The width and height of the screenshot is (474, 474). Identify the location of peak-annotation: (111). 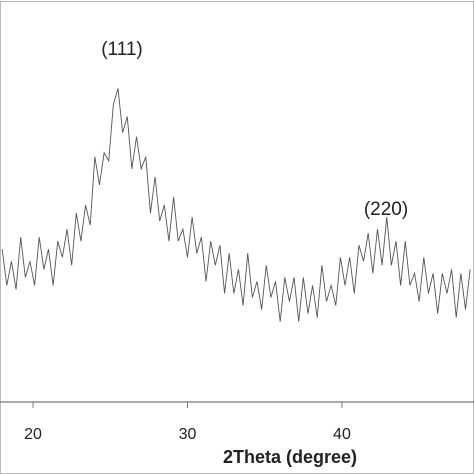
(122, 49).